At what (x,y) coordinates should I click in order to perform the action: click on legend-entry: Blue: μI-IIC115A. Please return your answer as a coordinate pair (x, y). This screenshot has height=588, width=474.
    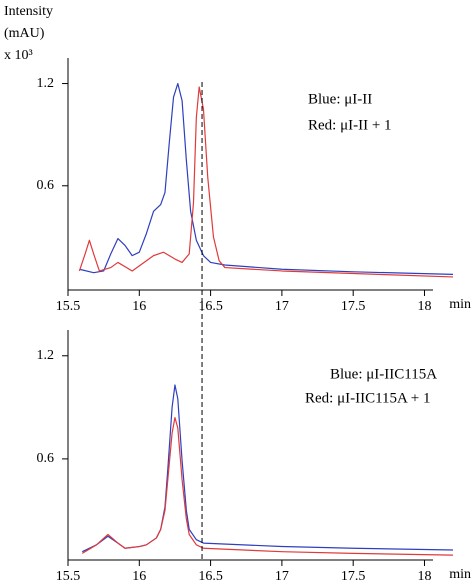
    Looking at the image, I should click on (383, 374).